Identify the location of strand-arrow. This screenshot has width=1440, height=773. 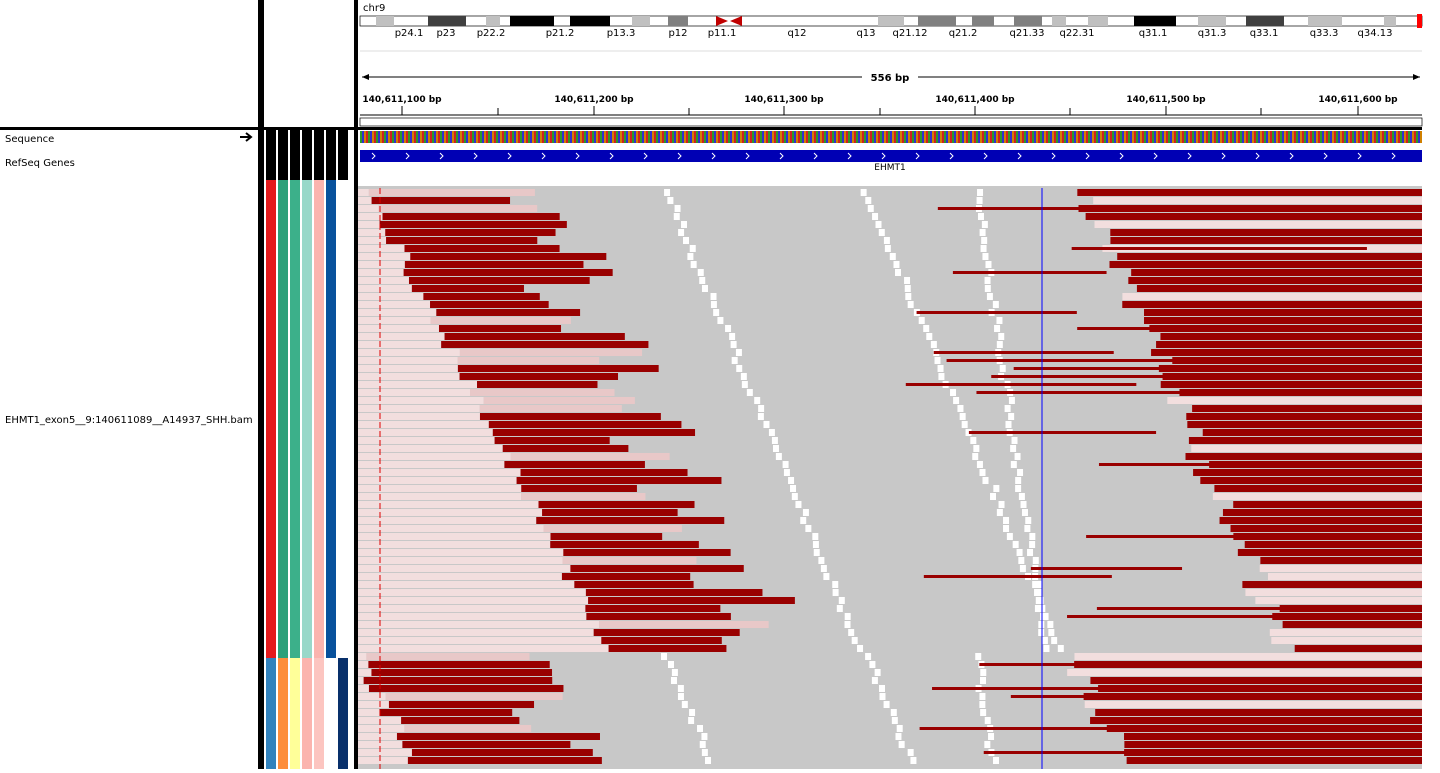
(246, 137).